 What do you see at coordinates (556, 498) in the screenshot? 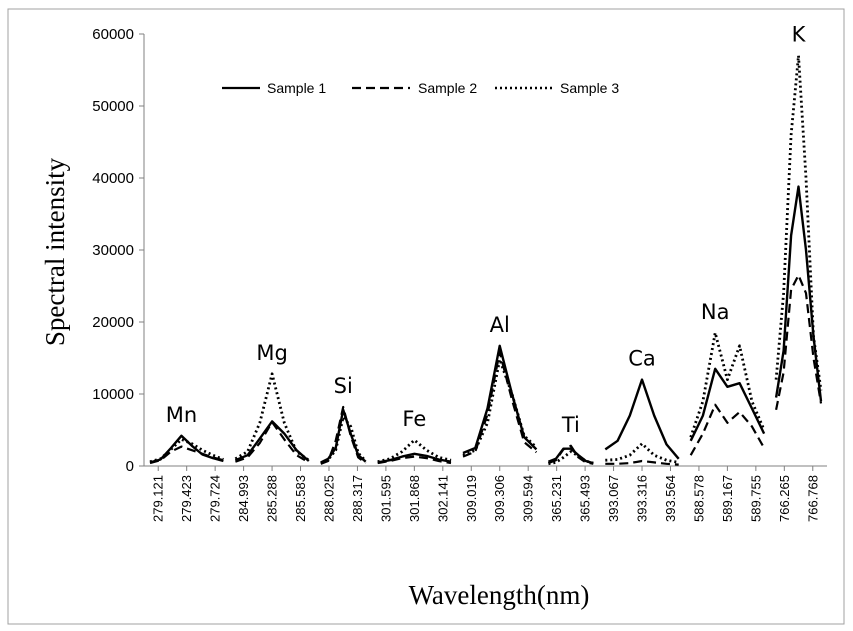
I see `x-tick-label: 365.231` at bounding box center [556, 498].